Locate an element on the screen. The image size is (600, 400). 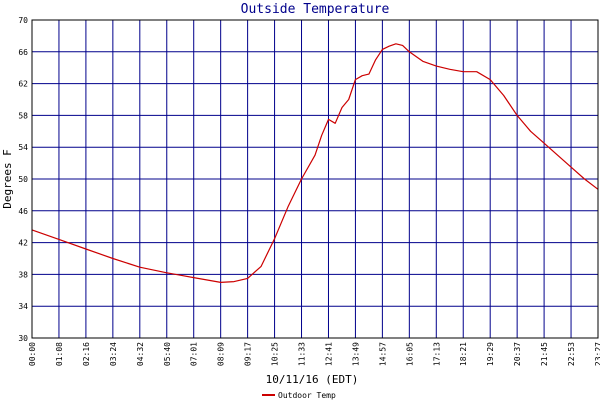
x-tick-label: 14:57 is located at coordinates (382, 354).